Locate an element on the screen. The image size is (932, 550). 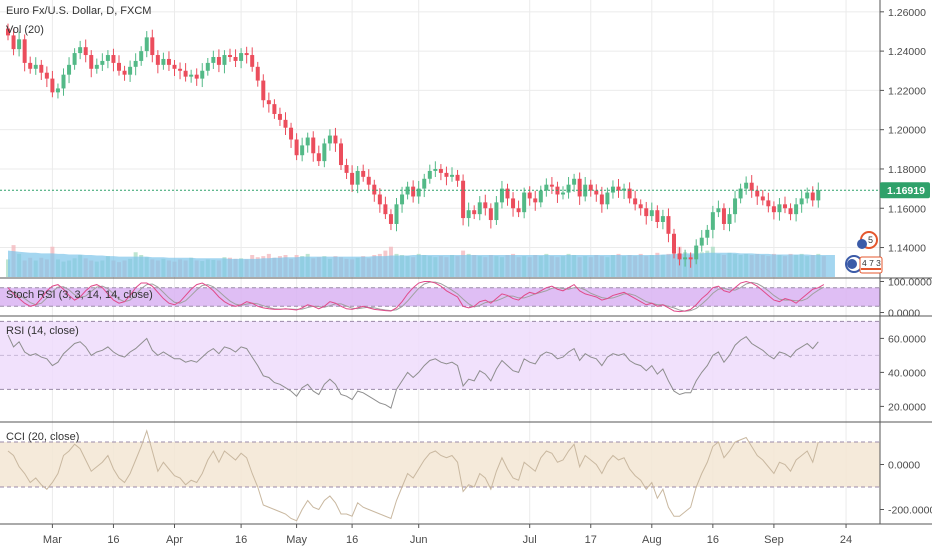
price-axis-tick-label: 1.24000 is located at coordinates (907, 52).